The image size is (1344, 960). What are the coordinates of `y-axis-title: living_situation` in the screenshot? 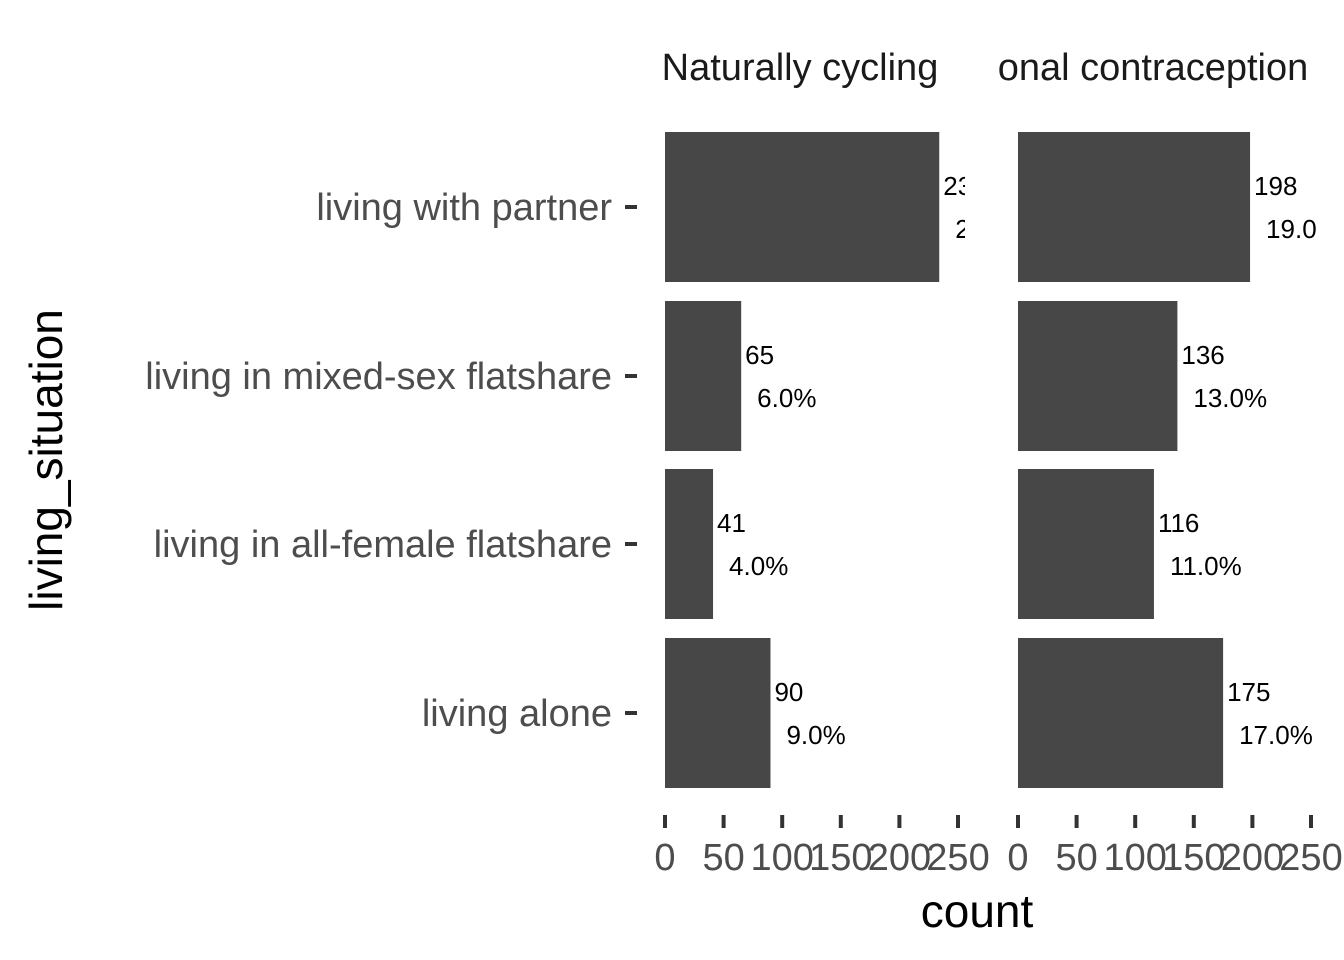 It's located at (46, 460).